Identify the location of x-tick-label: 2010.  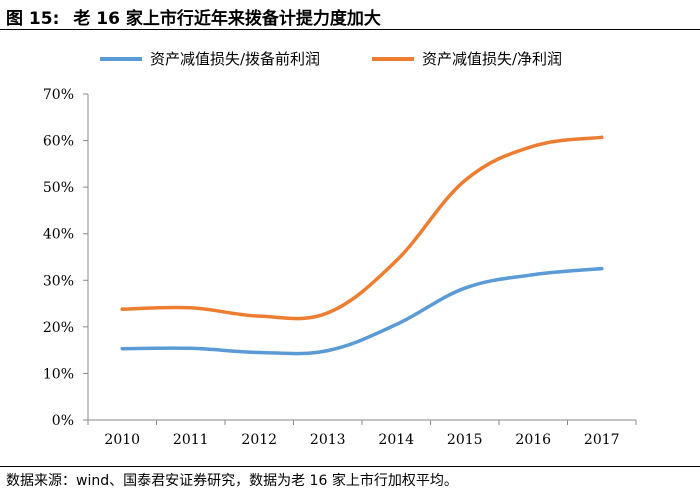
(122, 440).